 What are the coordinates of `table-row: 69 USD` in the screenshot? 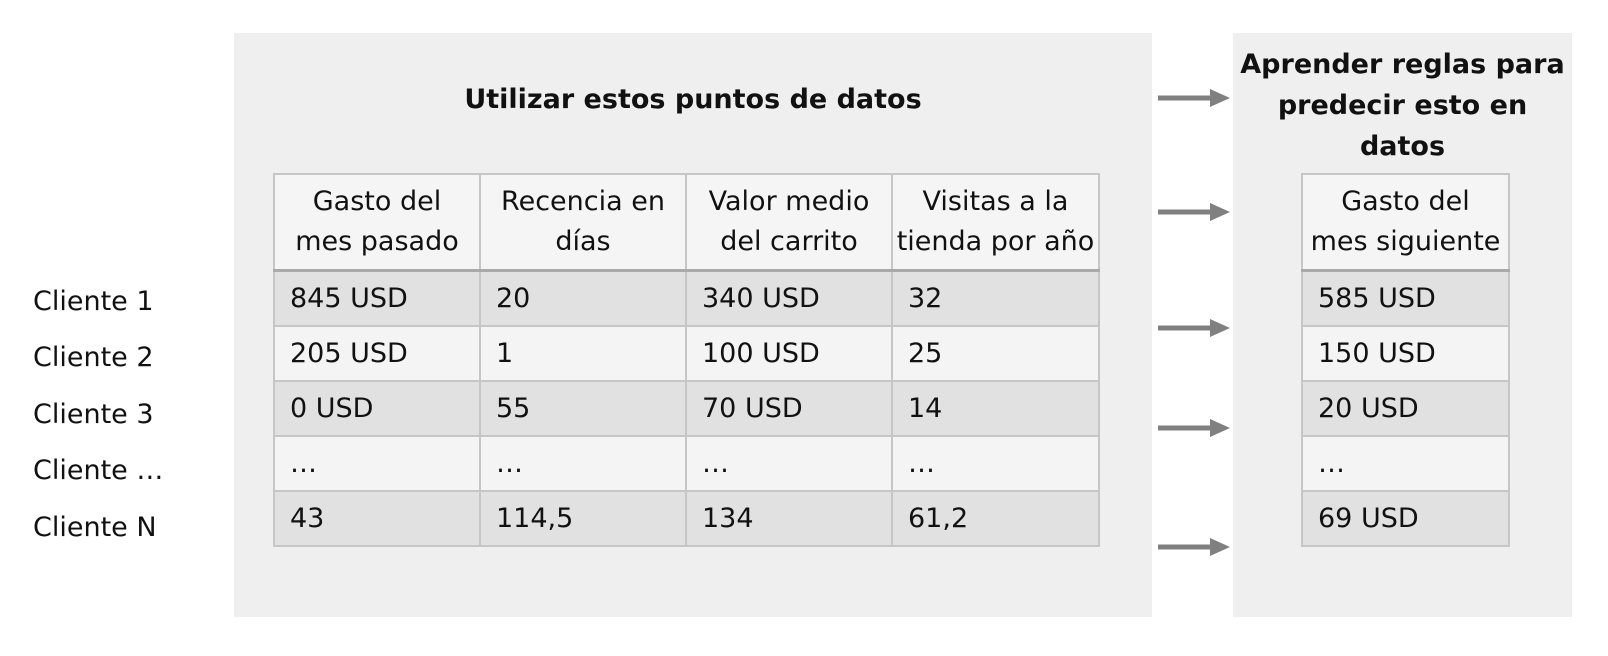 It's located at (1405, 518).